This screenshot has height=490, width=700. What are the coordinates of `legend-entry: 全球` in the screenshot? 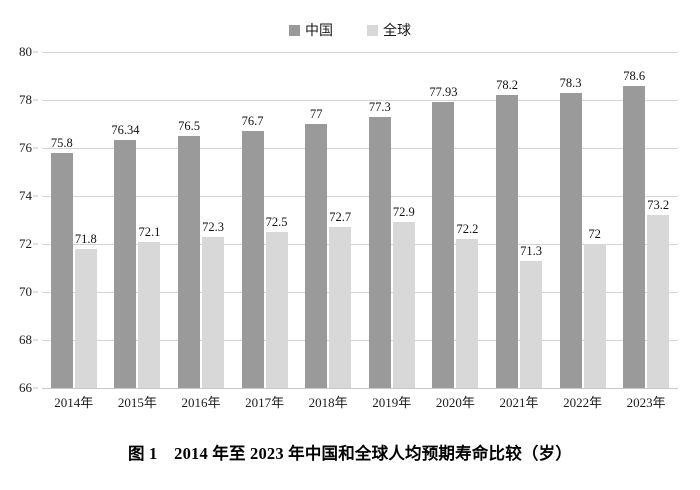 It's located at (389, 30).